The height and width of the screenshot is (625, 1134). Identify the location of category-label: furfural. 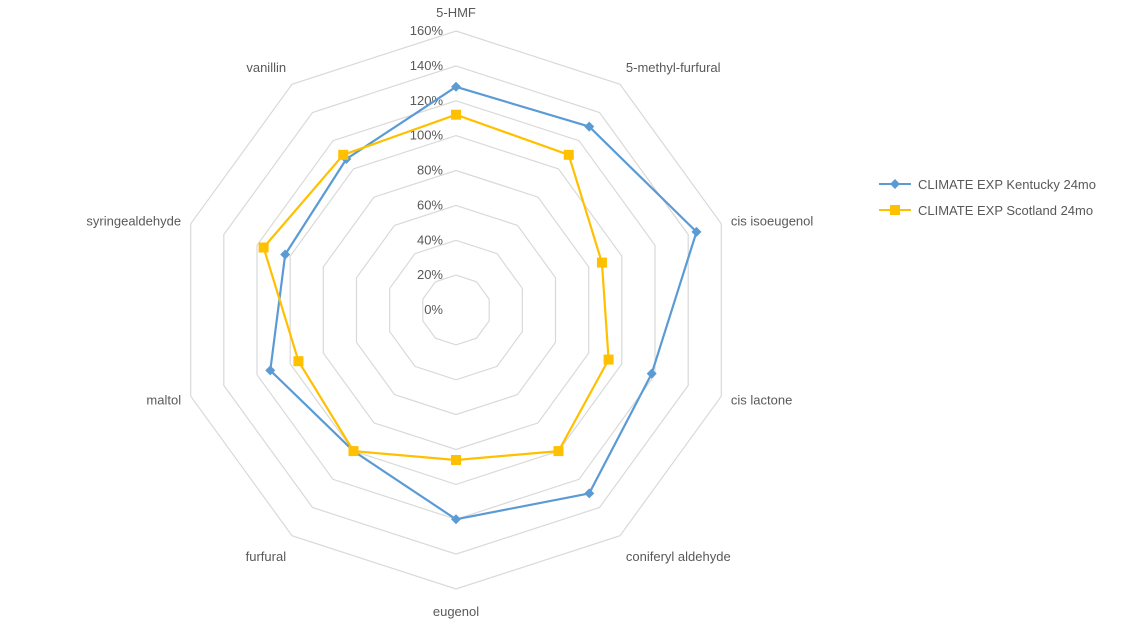
(266, 556).